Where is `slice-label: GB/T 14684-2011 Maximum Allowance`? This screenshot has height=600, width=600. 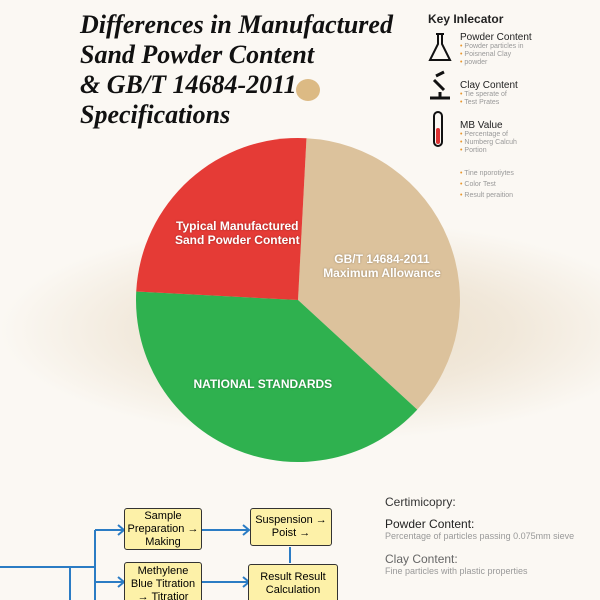 slice-label: GB/T 14684-2011 Maximum Allowance is located at coordinates (382, 265).